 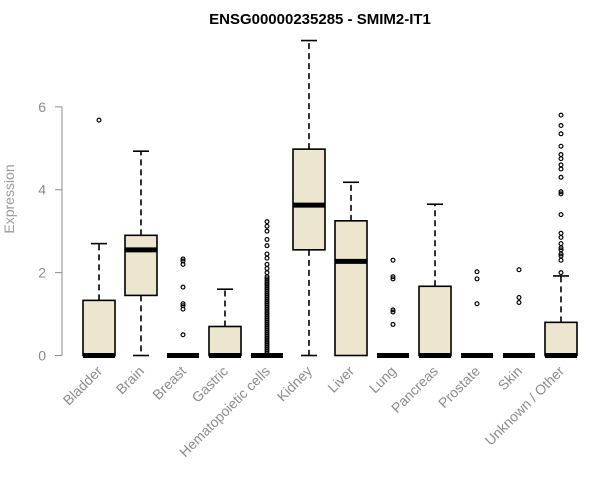 I want to click on y-tick-label: 0, so click(x=42, y=356).